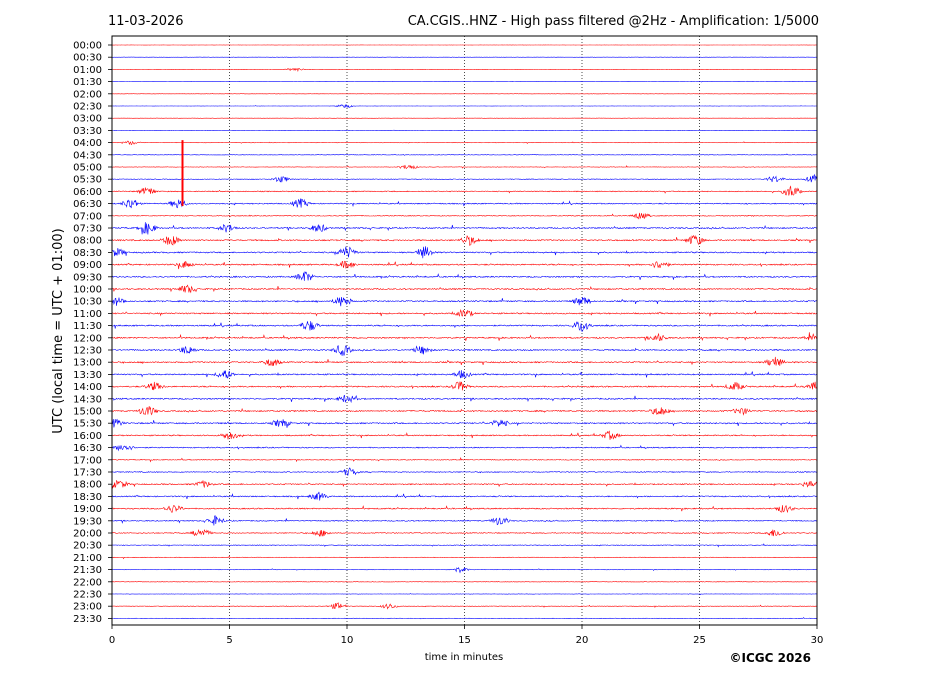  What do you see at coordinates (582, 640) in the screenshot?
I see `x-tick-label: 20` at bounding box center [582, 640].